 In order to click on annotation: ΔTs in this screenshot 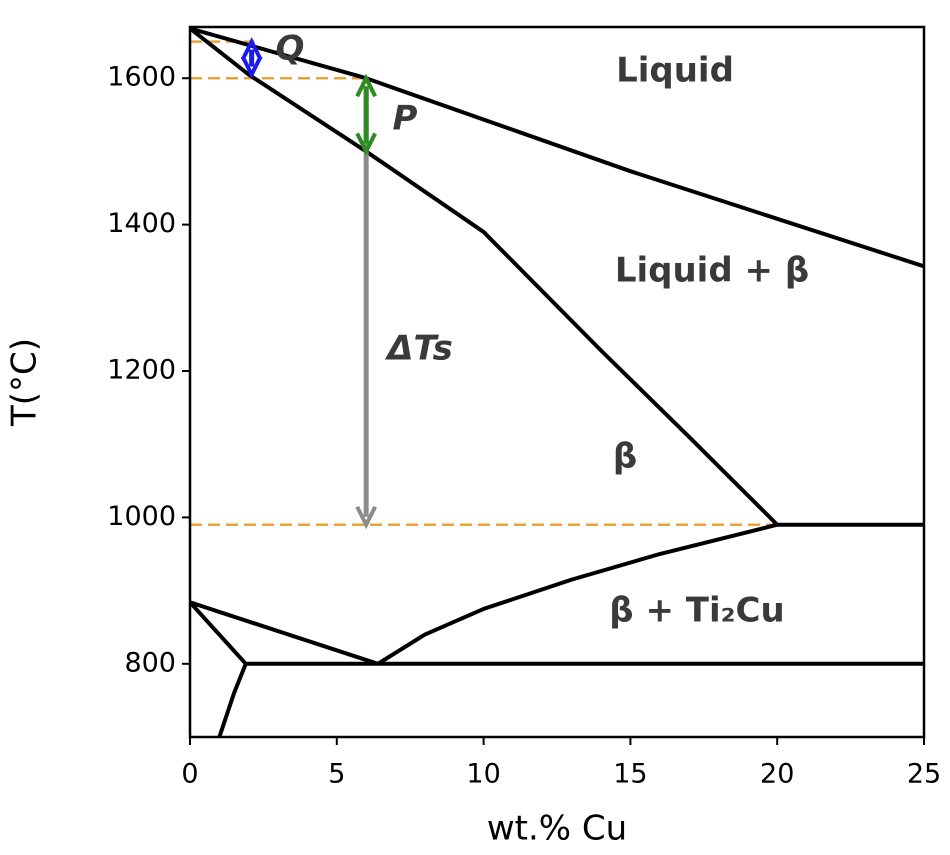, I will do `click(418, 349)`.